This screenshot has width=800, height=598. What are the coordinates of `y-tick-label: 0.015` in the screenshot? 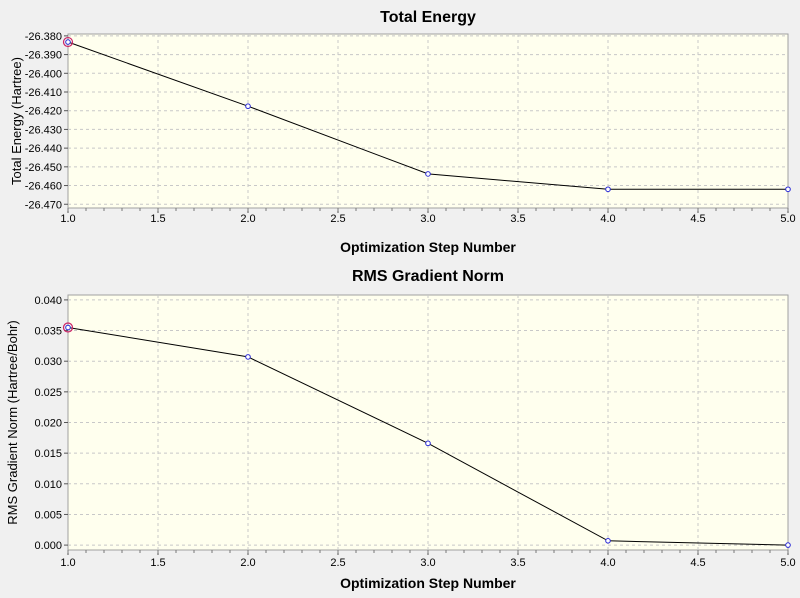 It's located at (48, 454).